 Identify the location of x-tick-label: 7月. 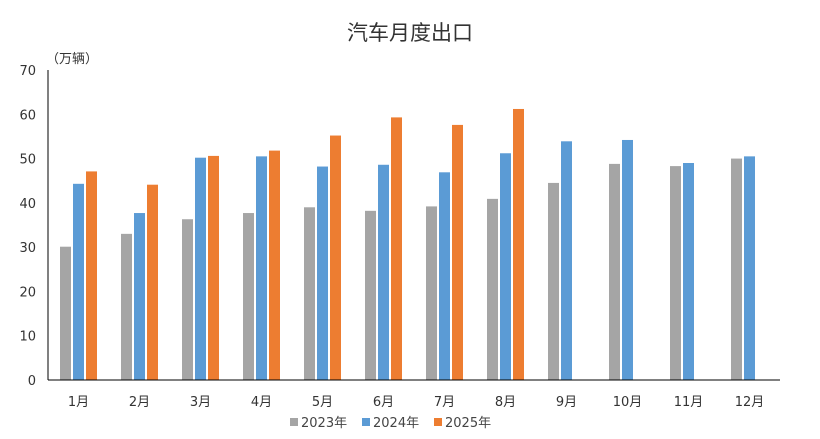
(444, 402).